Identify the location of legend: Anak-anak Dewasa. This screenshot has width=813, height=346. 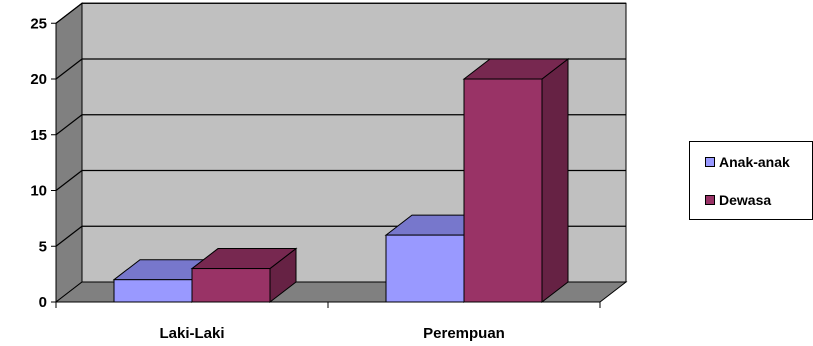
(751, 180).